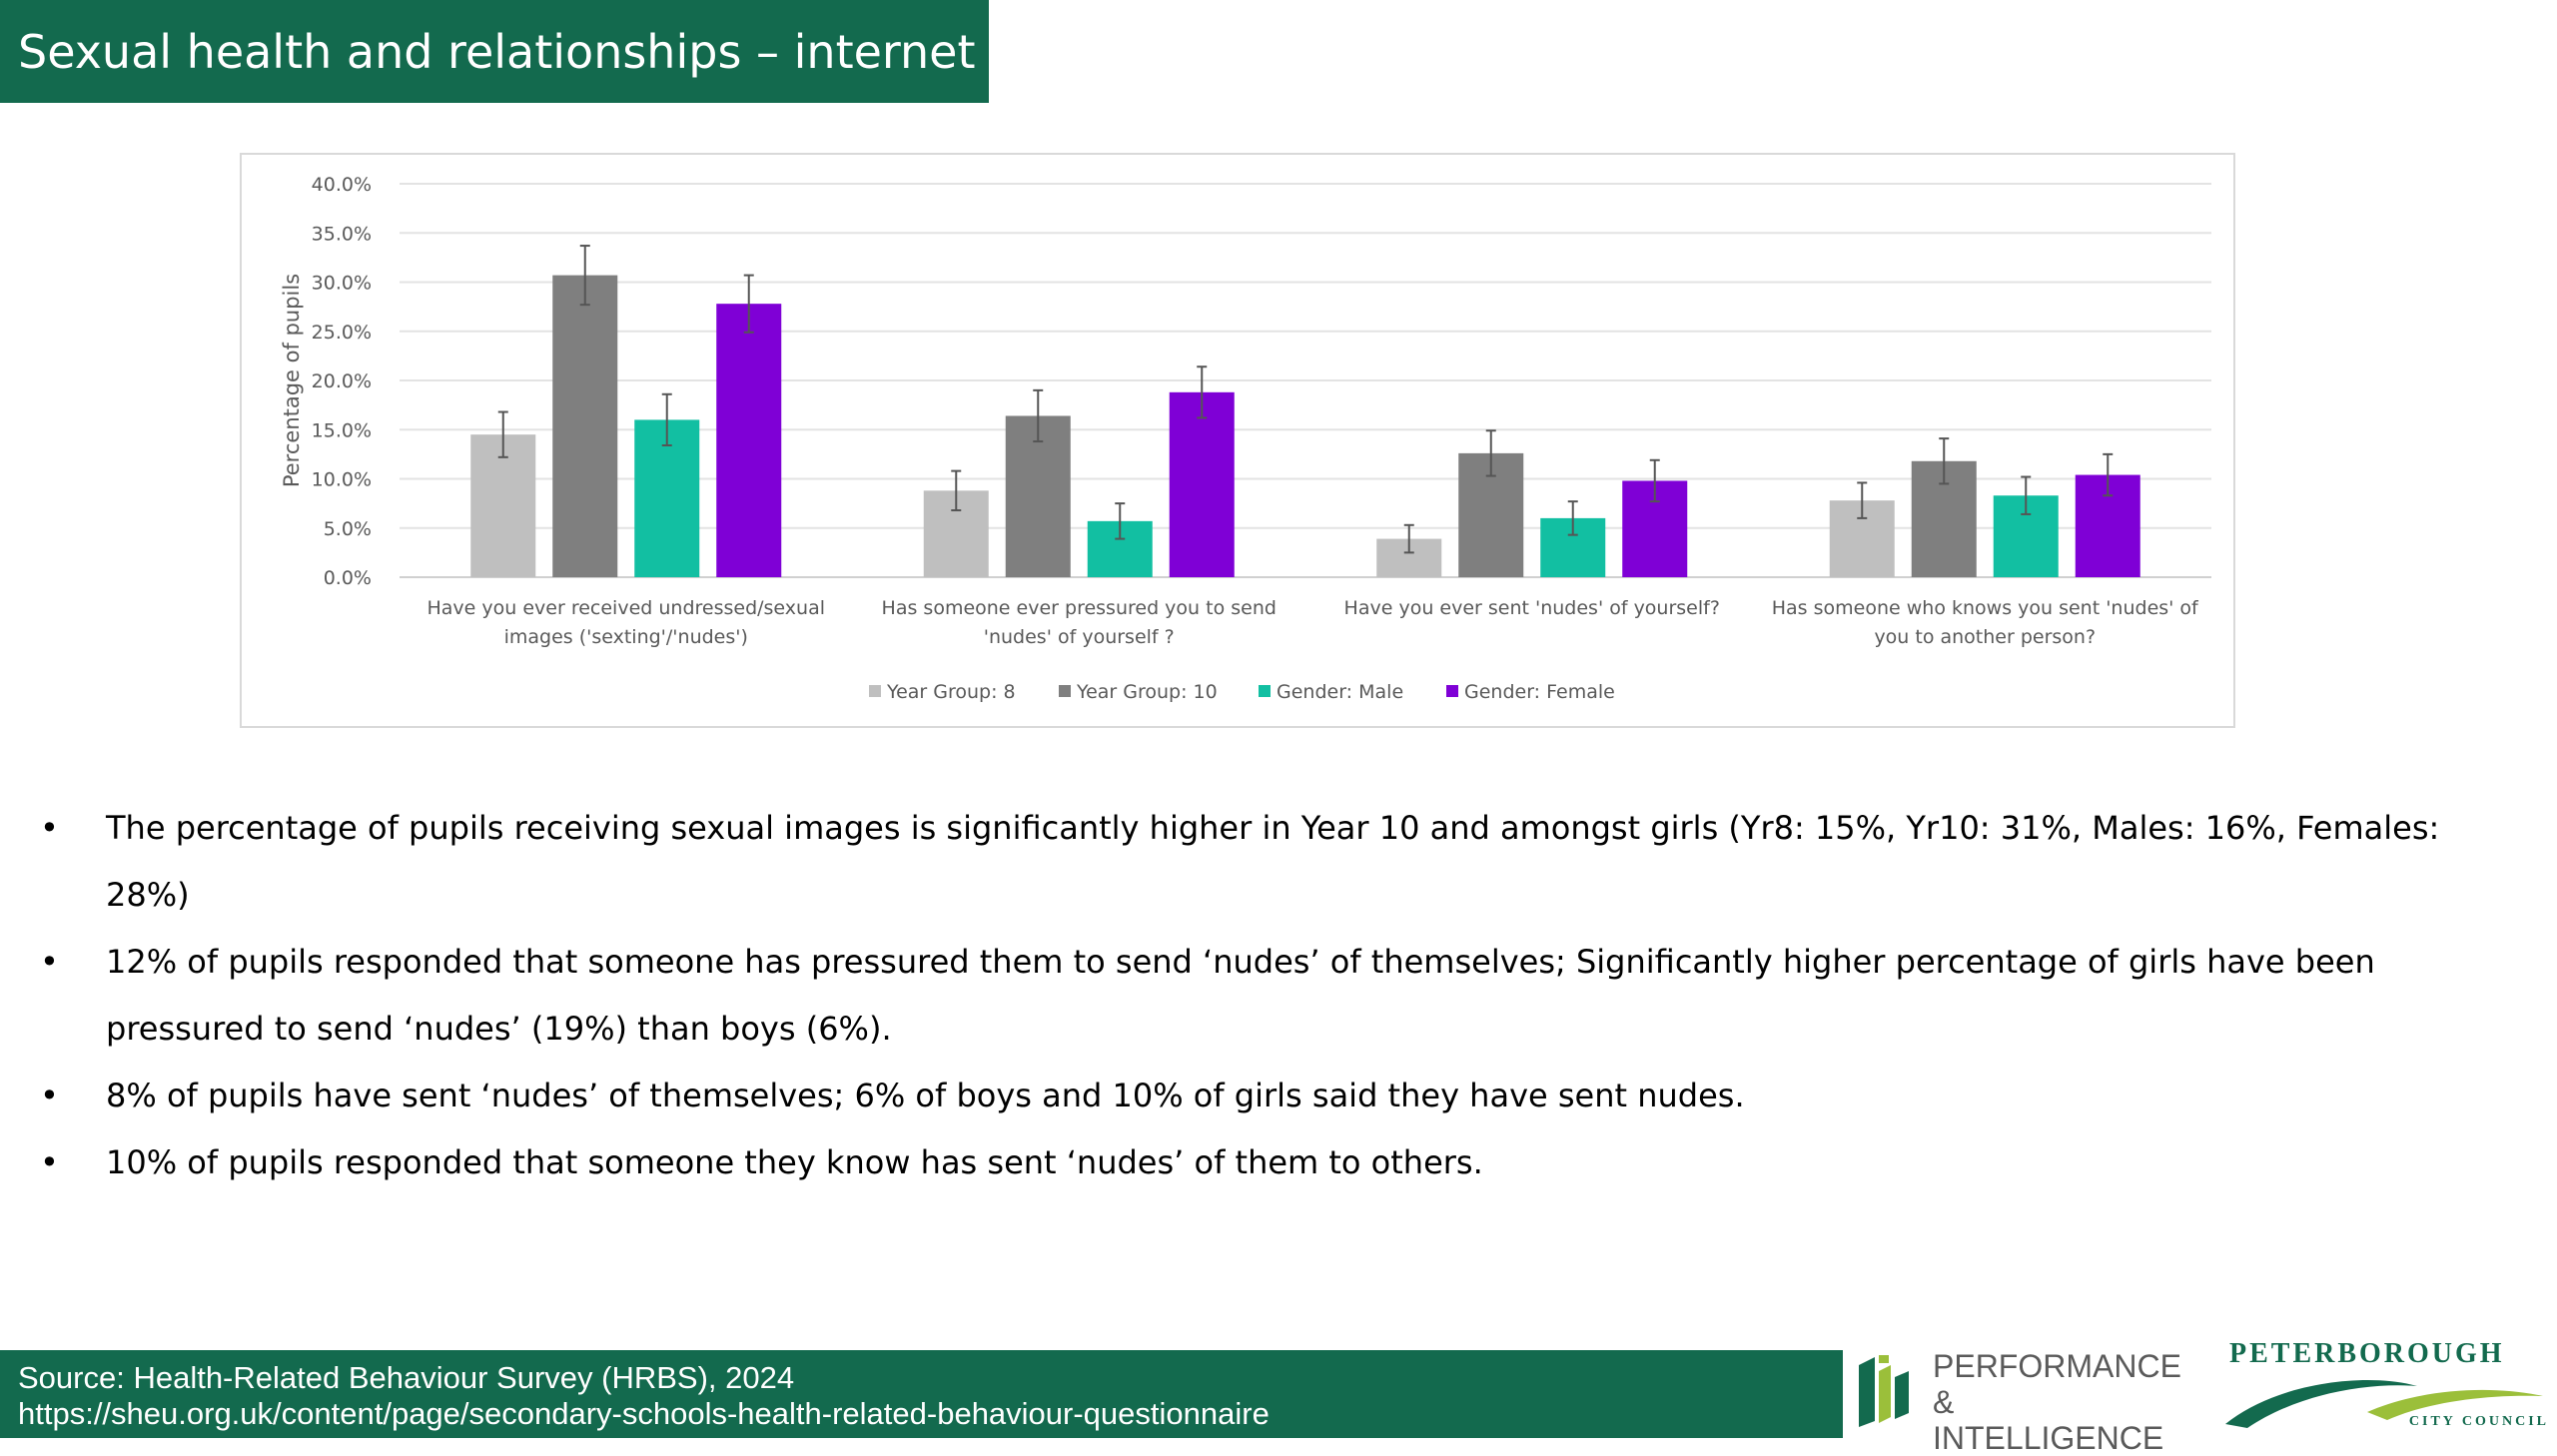 The width and height of the screenshot is (2557, 1456). Describe the element at coordinates (342, 185) in the screenshot. I see `y-tick-label: 40.0%` at that location.